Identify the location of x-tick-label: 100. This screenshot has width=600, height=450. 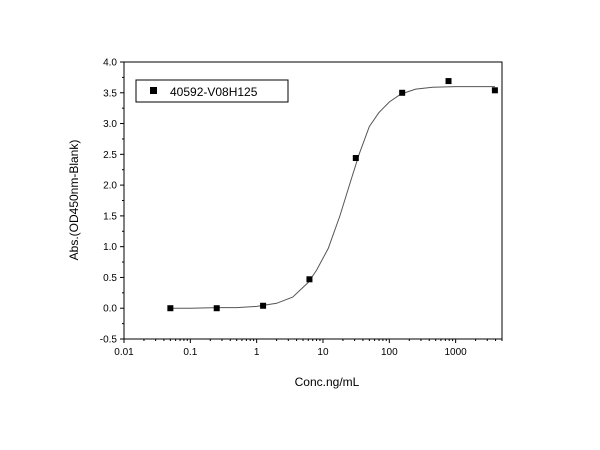
(389, 352).